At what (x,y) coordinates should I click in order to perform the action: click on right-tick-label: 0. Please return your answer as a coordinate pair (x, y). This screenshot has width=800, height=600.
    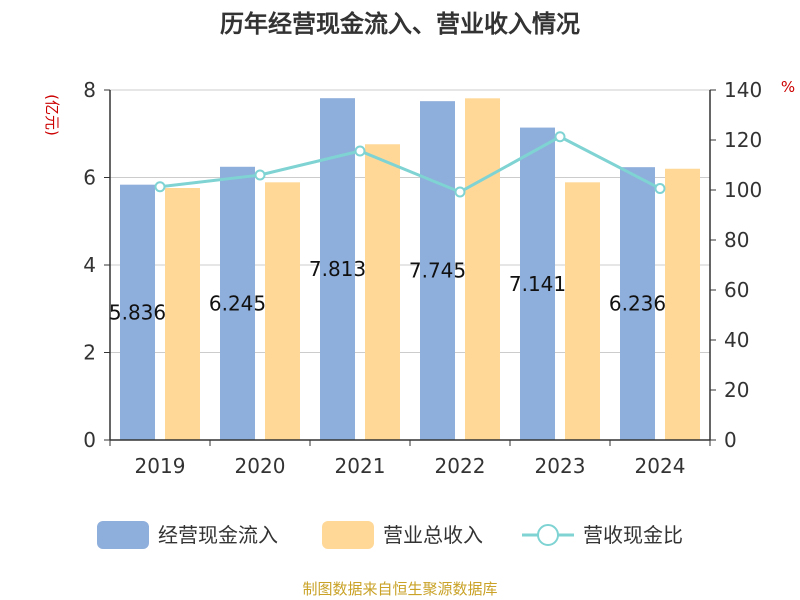
    Looking at the image, I should click on (730, 440).